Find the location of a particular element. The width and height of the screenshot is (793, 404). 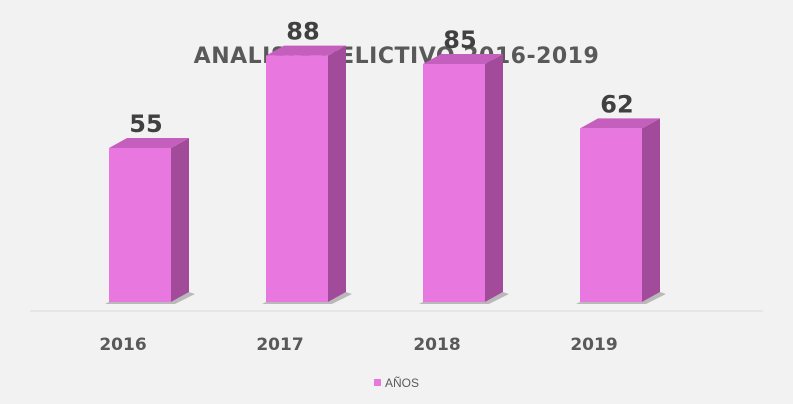

x-tick-label: 2018 is located at coordinates (436, 345).